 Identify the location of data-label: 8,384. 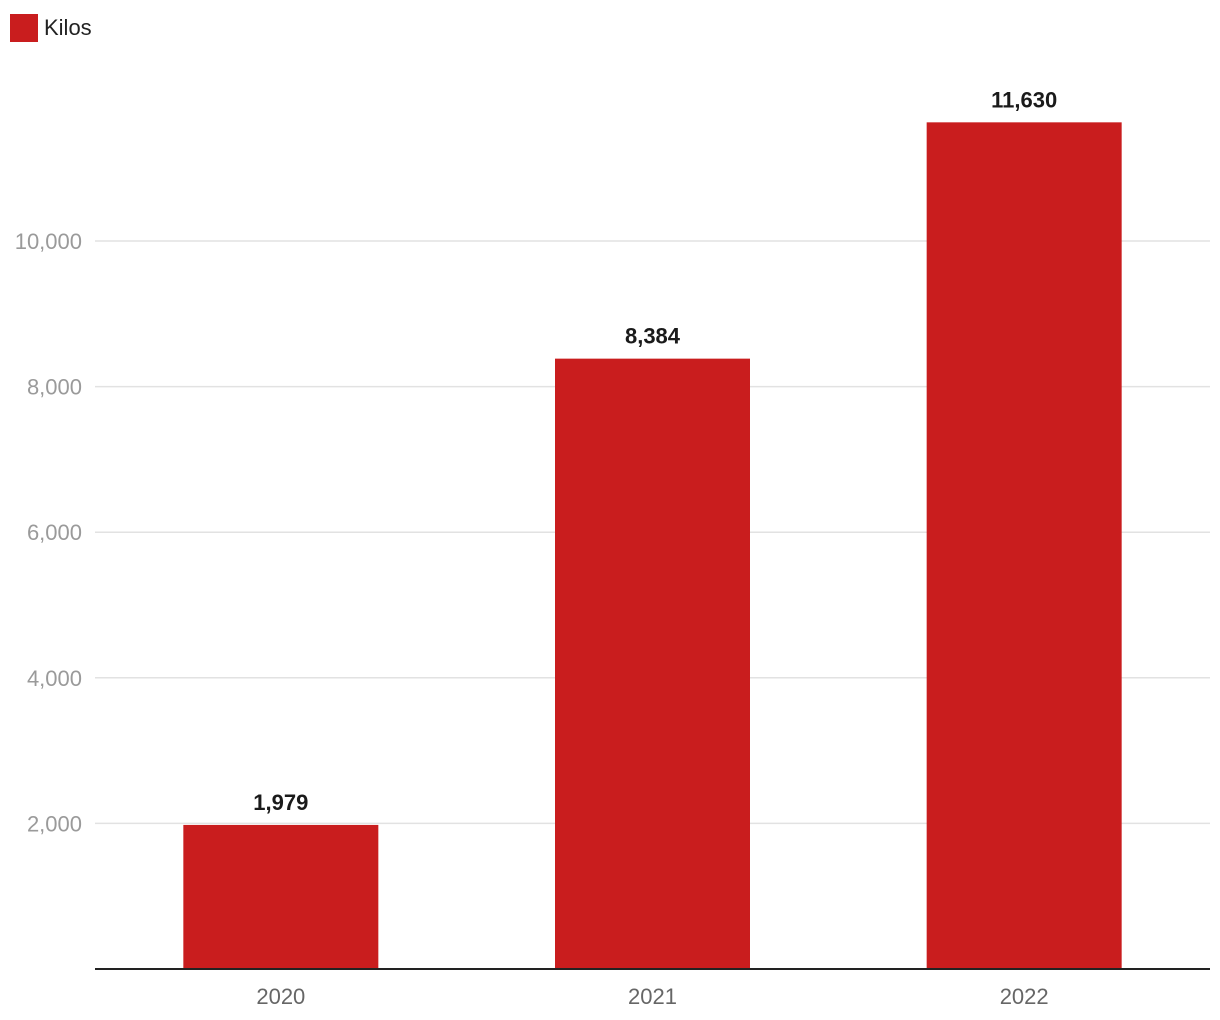
(653, 336).